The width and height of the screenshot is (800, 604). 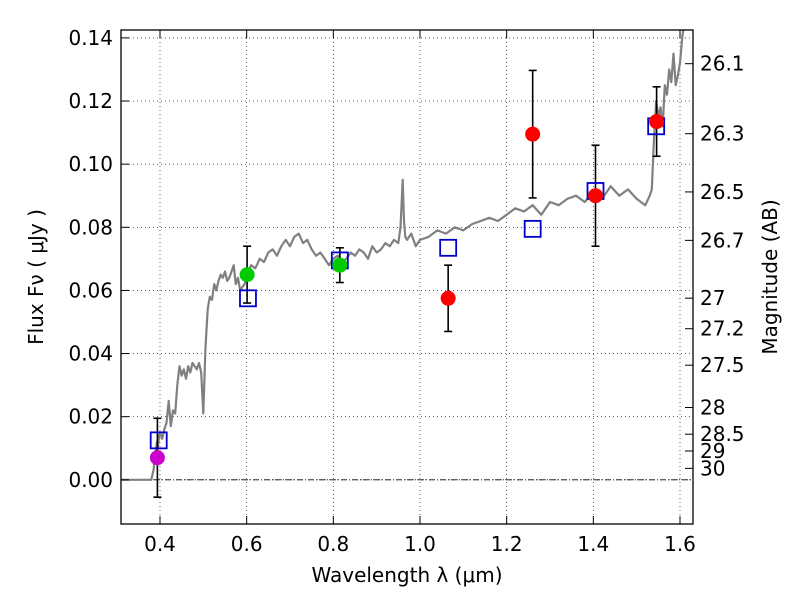 What do you see at coordinates (722, 329) in the screenshot?
I see `magnitude-tick-label: 27.2` at bounding box center [722, 329].